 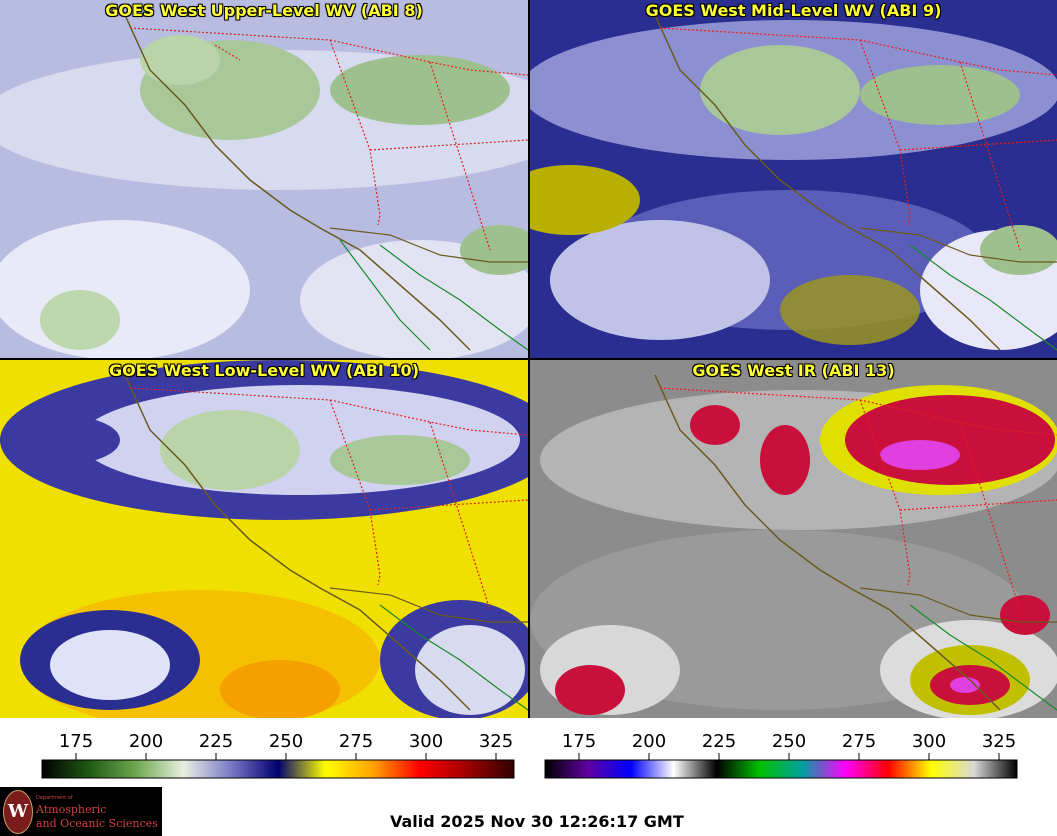 I want to click on uw-seal-icon: W, so click(x=18, y=812).